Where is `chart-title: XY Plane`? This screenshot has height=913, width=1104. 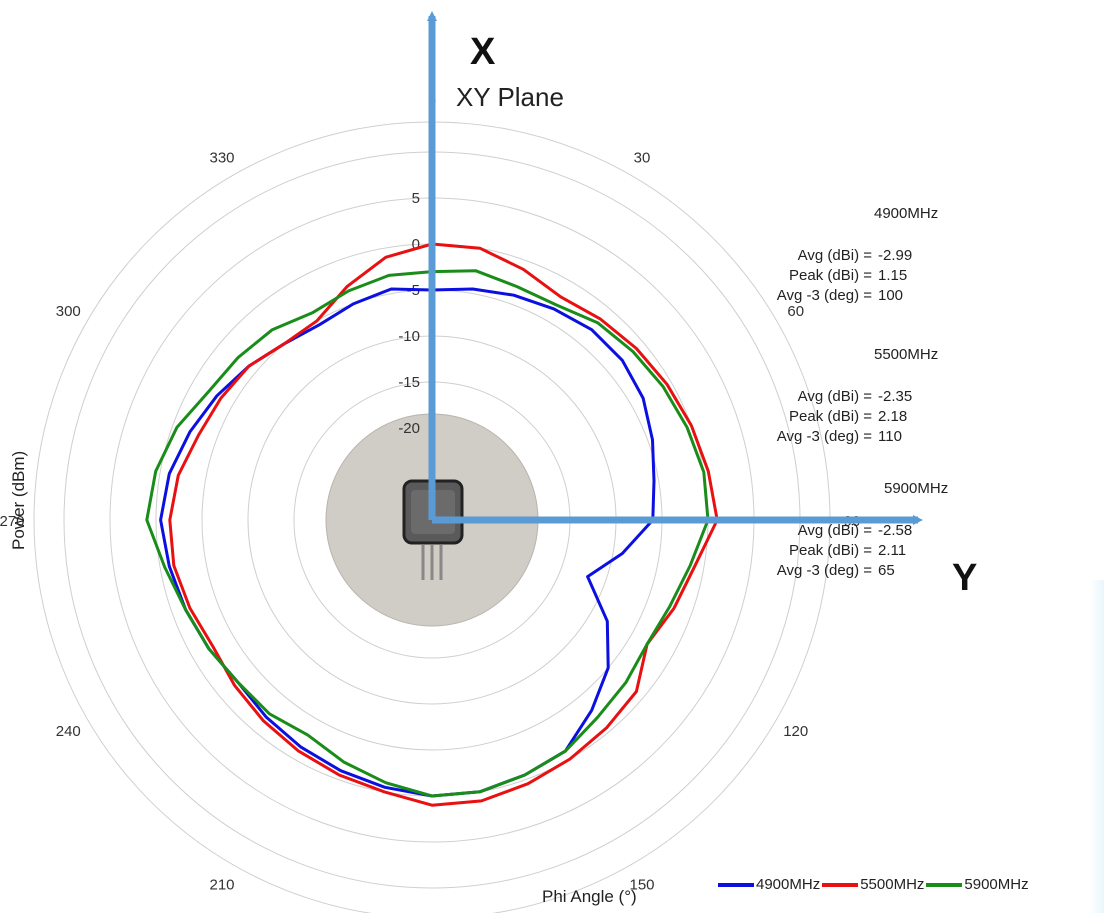
chart-title: XY Plane is located at coordinates (510, 97).